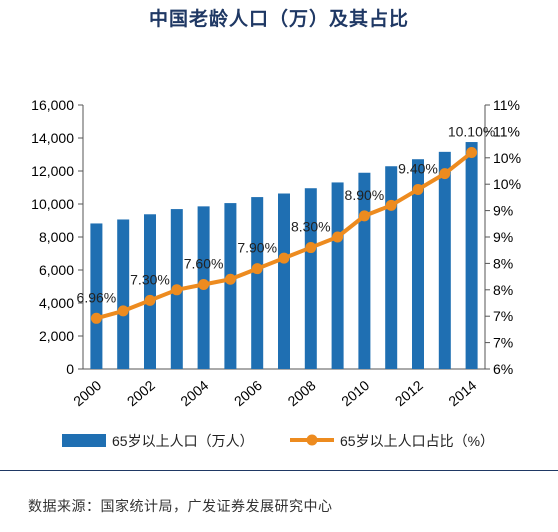 The image size is (558, 532). Describe the element at coordinates (365, 195) in the screenshot. I see `line-data-label: 8.90%` at that location.